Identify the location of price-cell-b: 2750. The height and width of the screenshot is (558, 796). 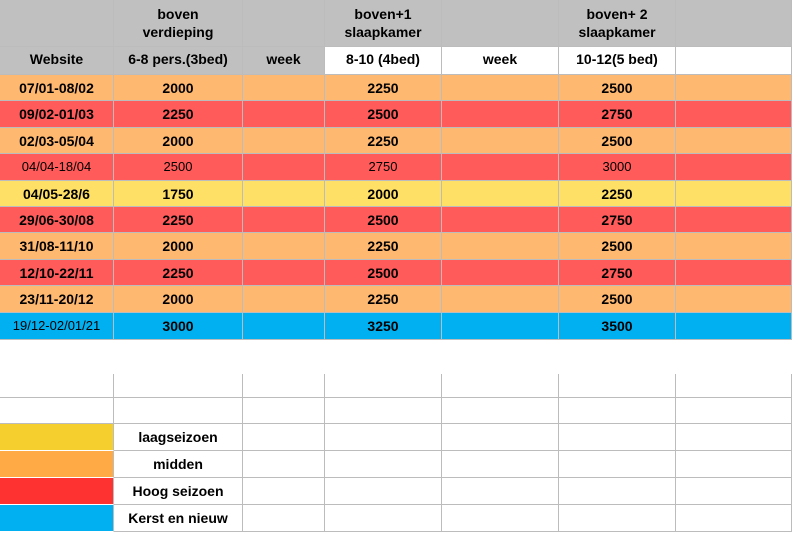
(383, 167).